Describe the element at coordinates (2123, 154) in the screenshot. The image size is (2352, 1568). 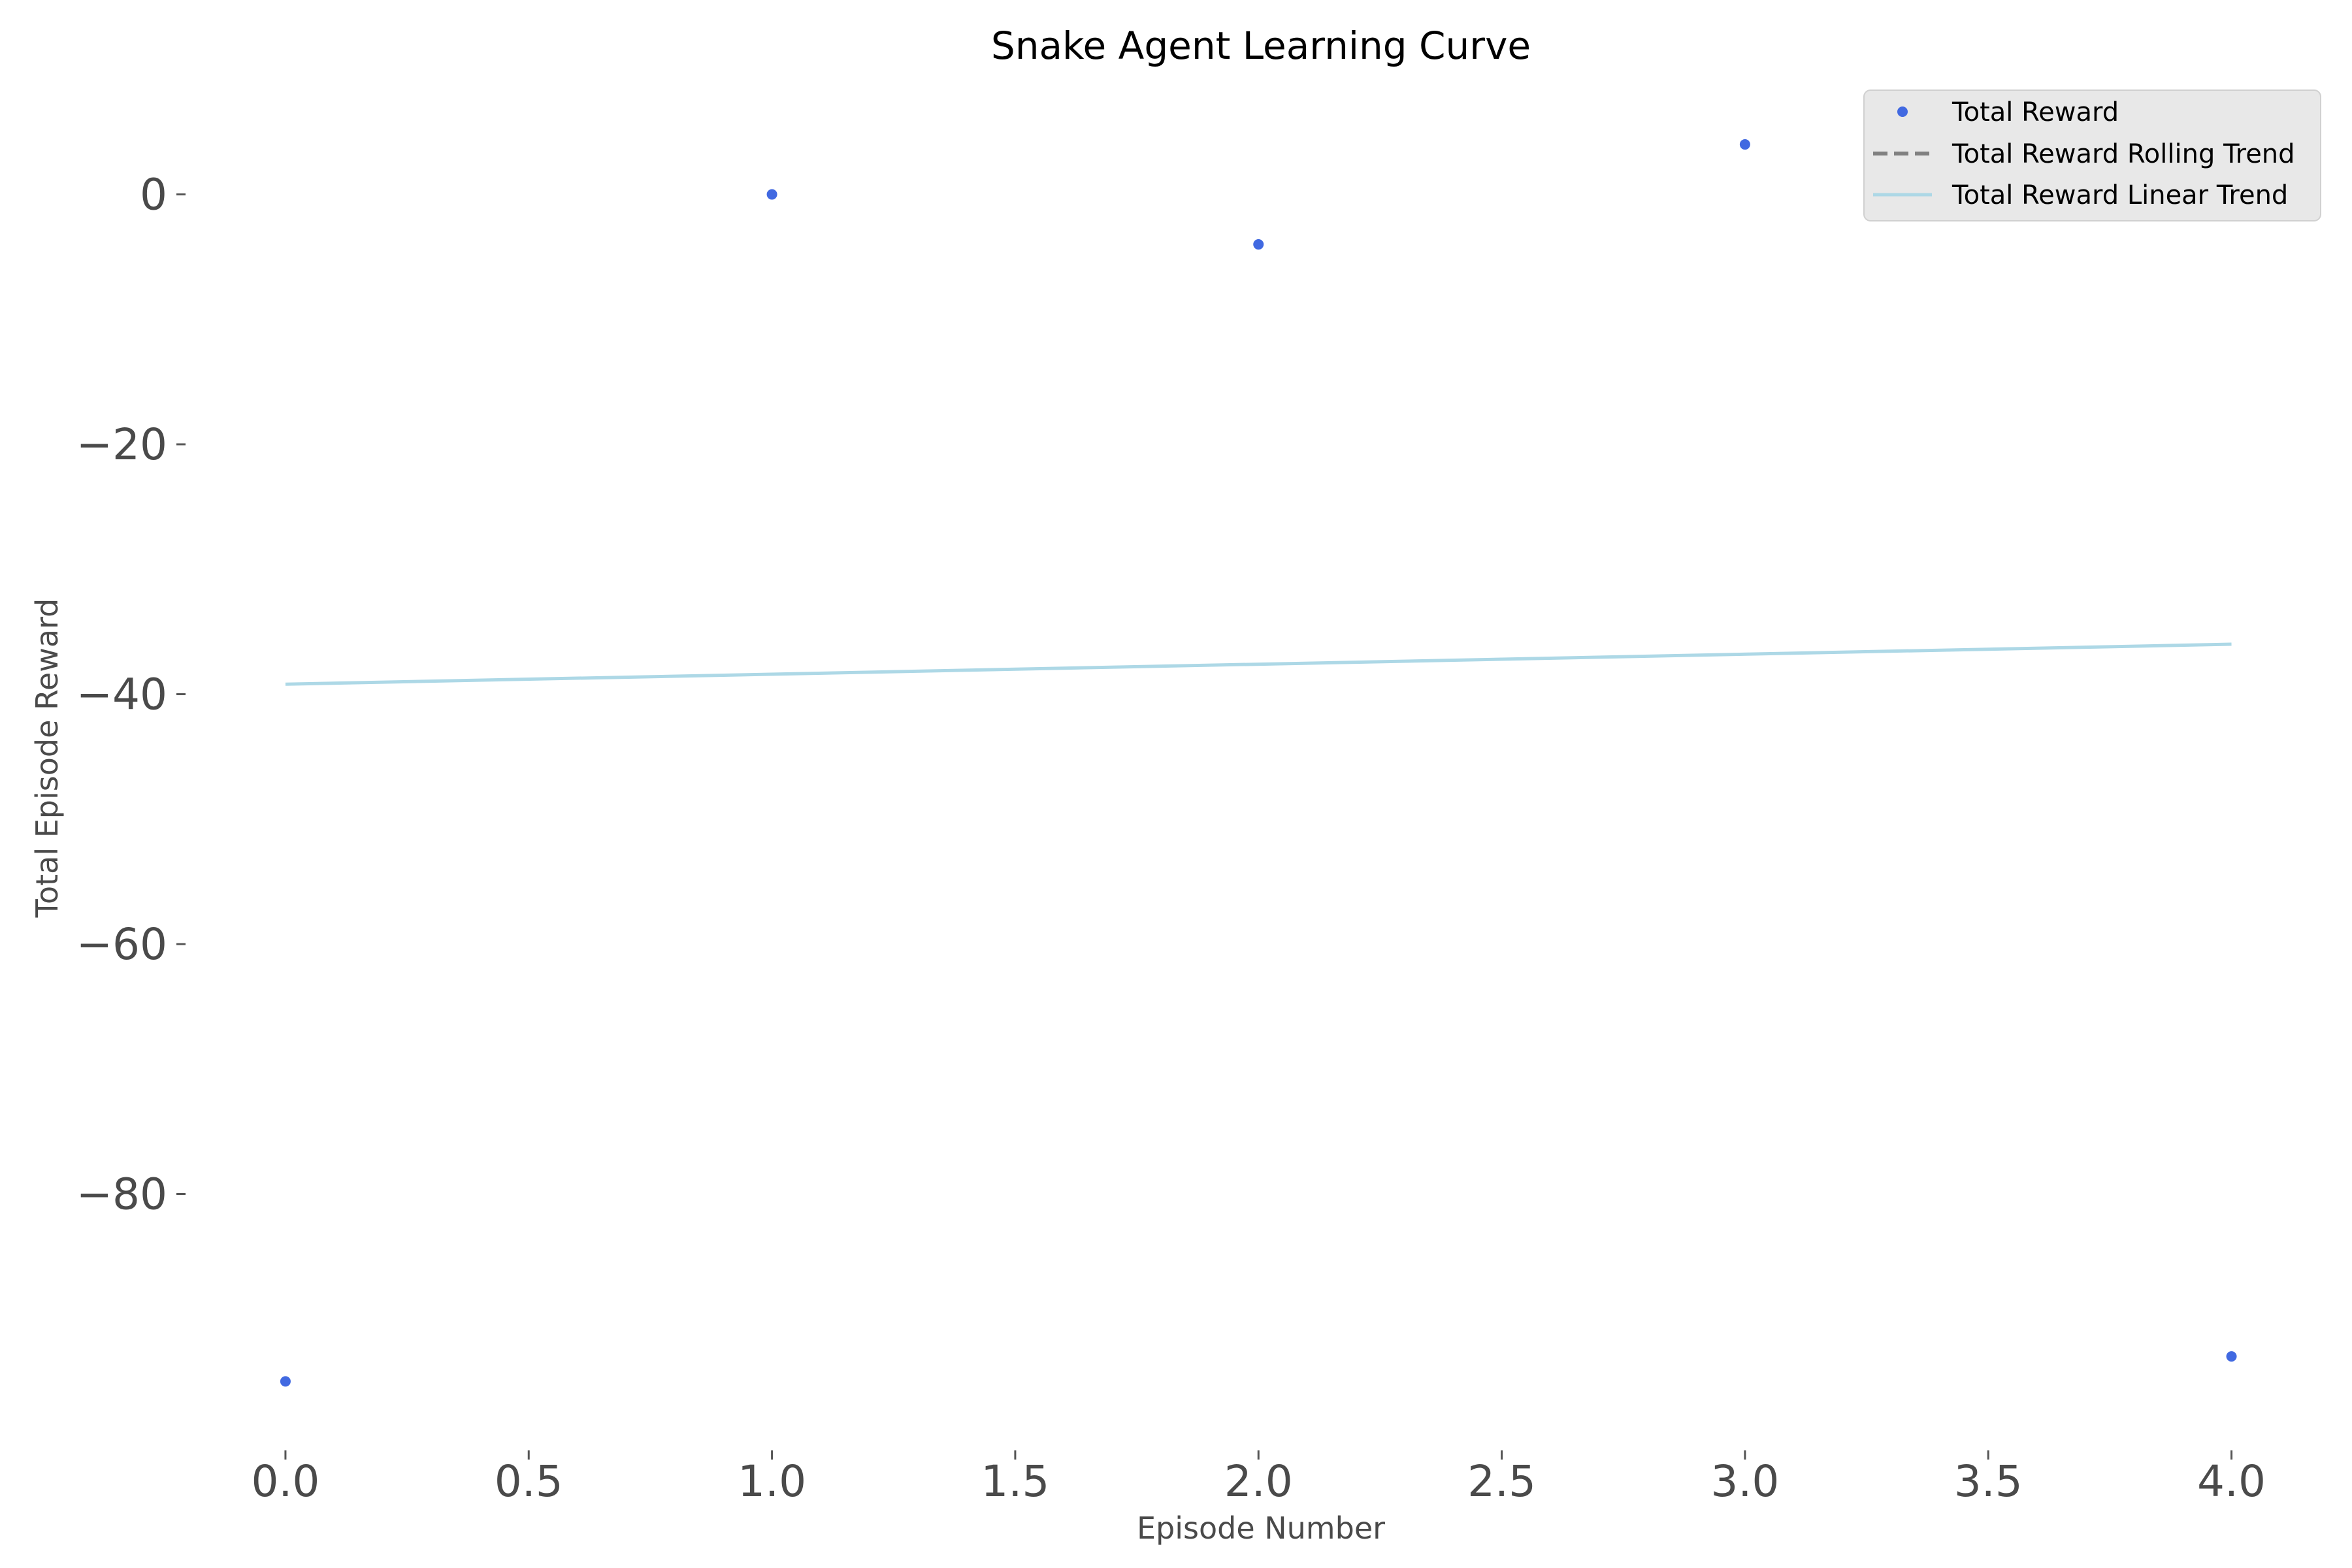
I see `legend-label-rolling-trend: Total Reward Rolling Trend` at that location.